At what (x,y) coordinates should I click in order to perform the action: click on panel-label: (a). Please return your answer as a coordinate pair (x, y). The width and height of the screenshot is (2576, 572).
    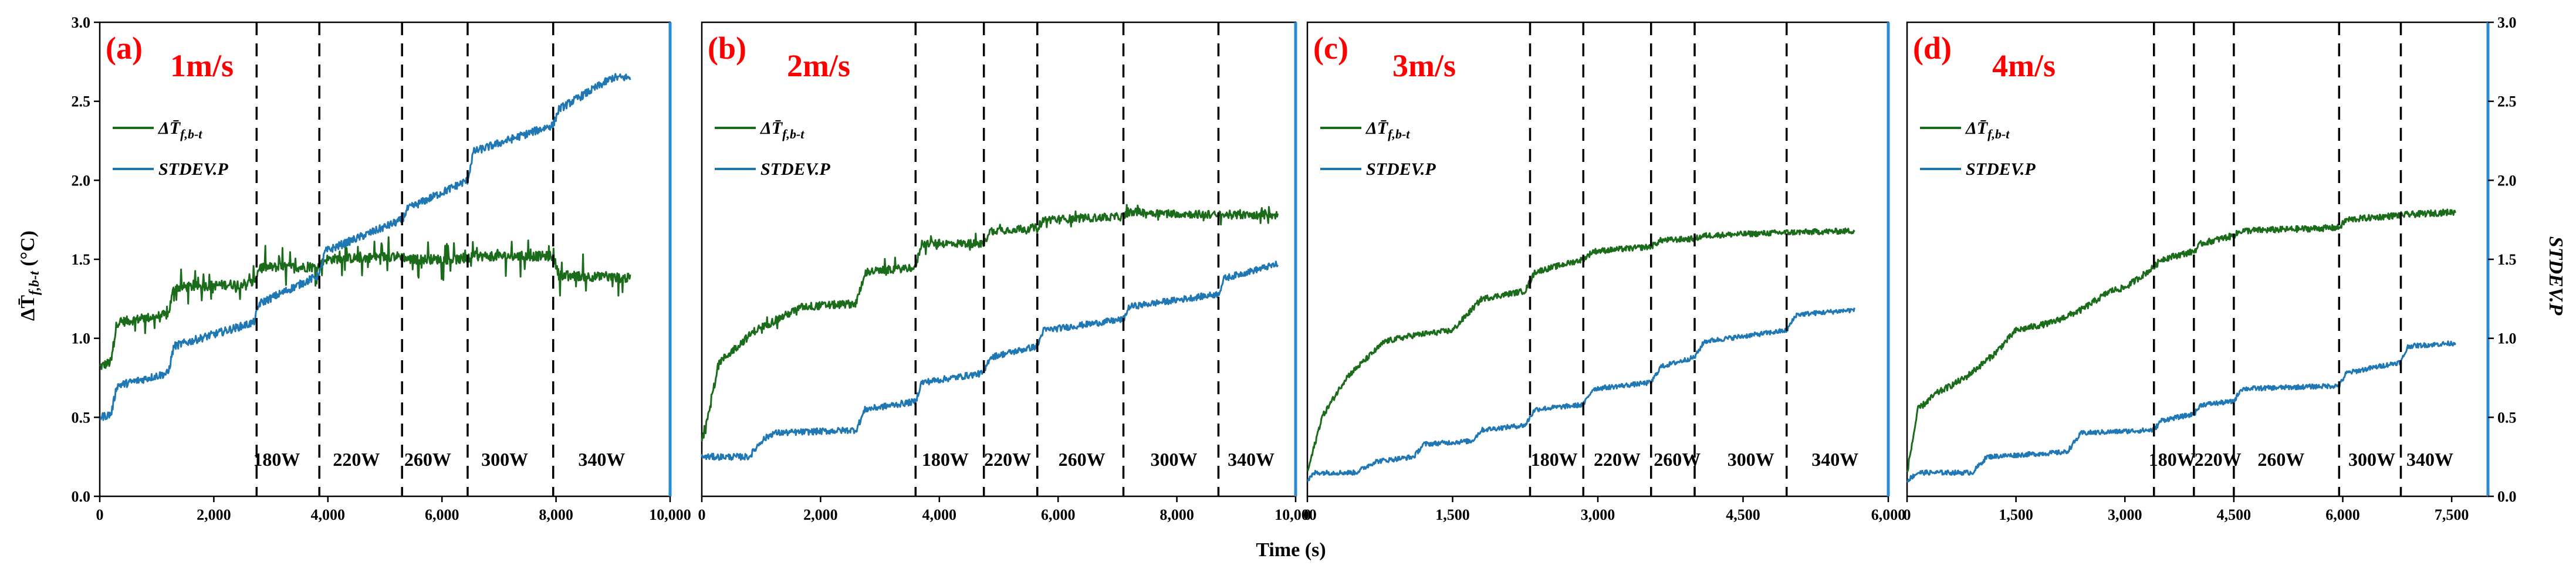
    Looking at the image, I should click on (124, 48).